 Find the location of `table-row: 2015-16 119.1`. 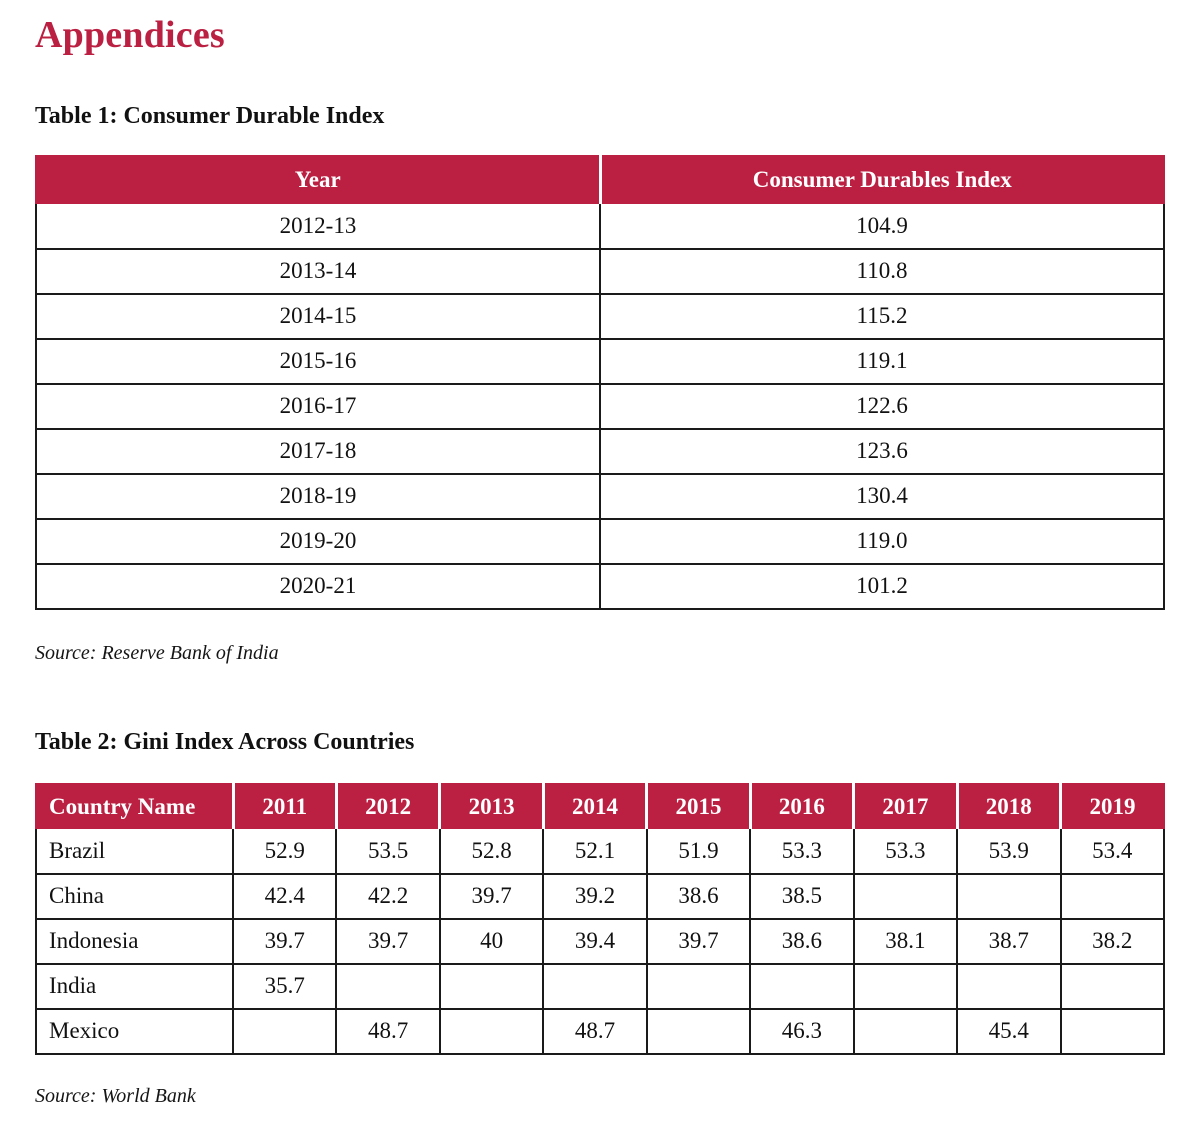

table-row: 2015-16 119.1 is located at coordinates (600, 361).